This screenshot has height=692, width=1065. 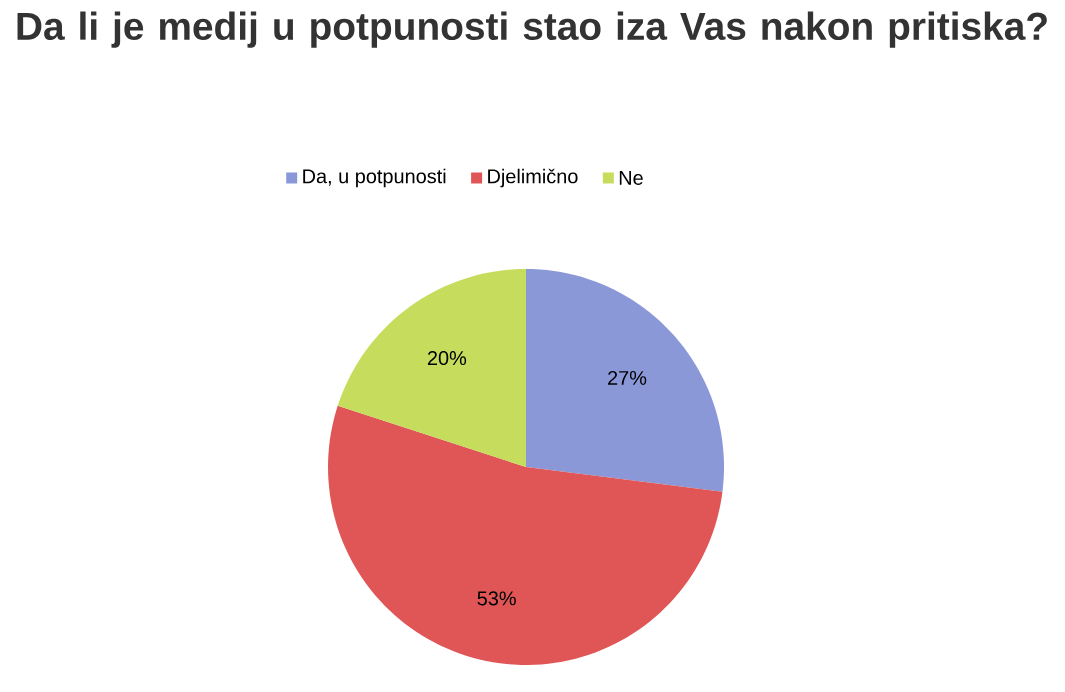 What do you see at coordinates (533, 178) in the screenshot?
I see `legend-label: Djelimično` at bounding box center [533, 178].